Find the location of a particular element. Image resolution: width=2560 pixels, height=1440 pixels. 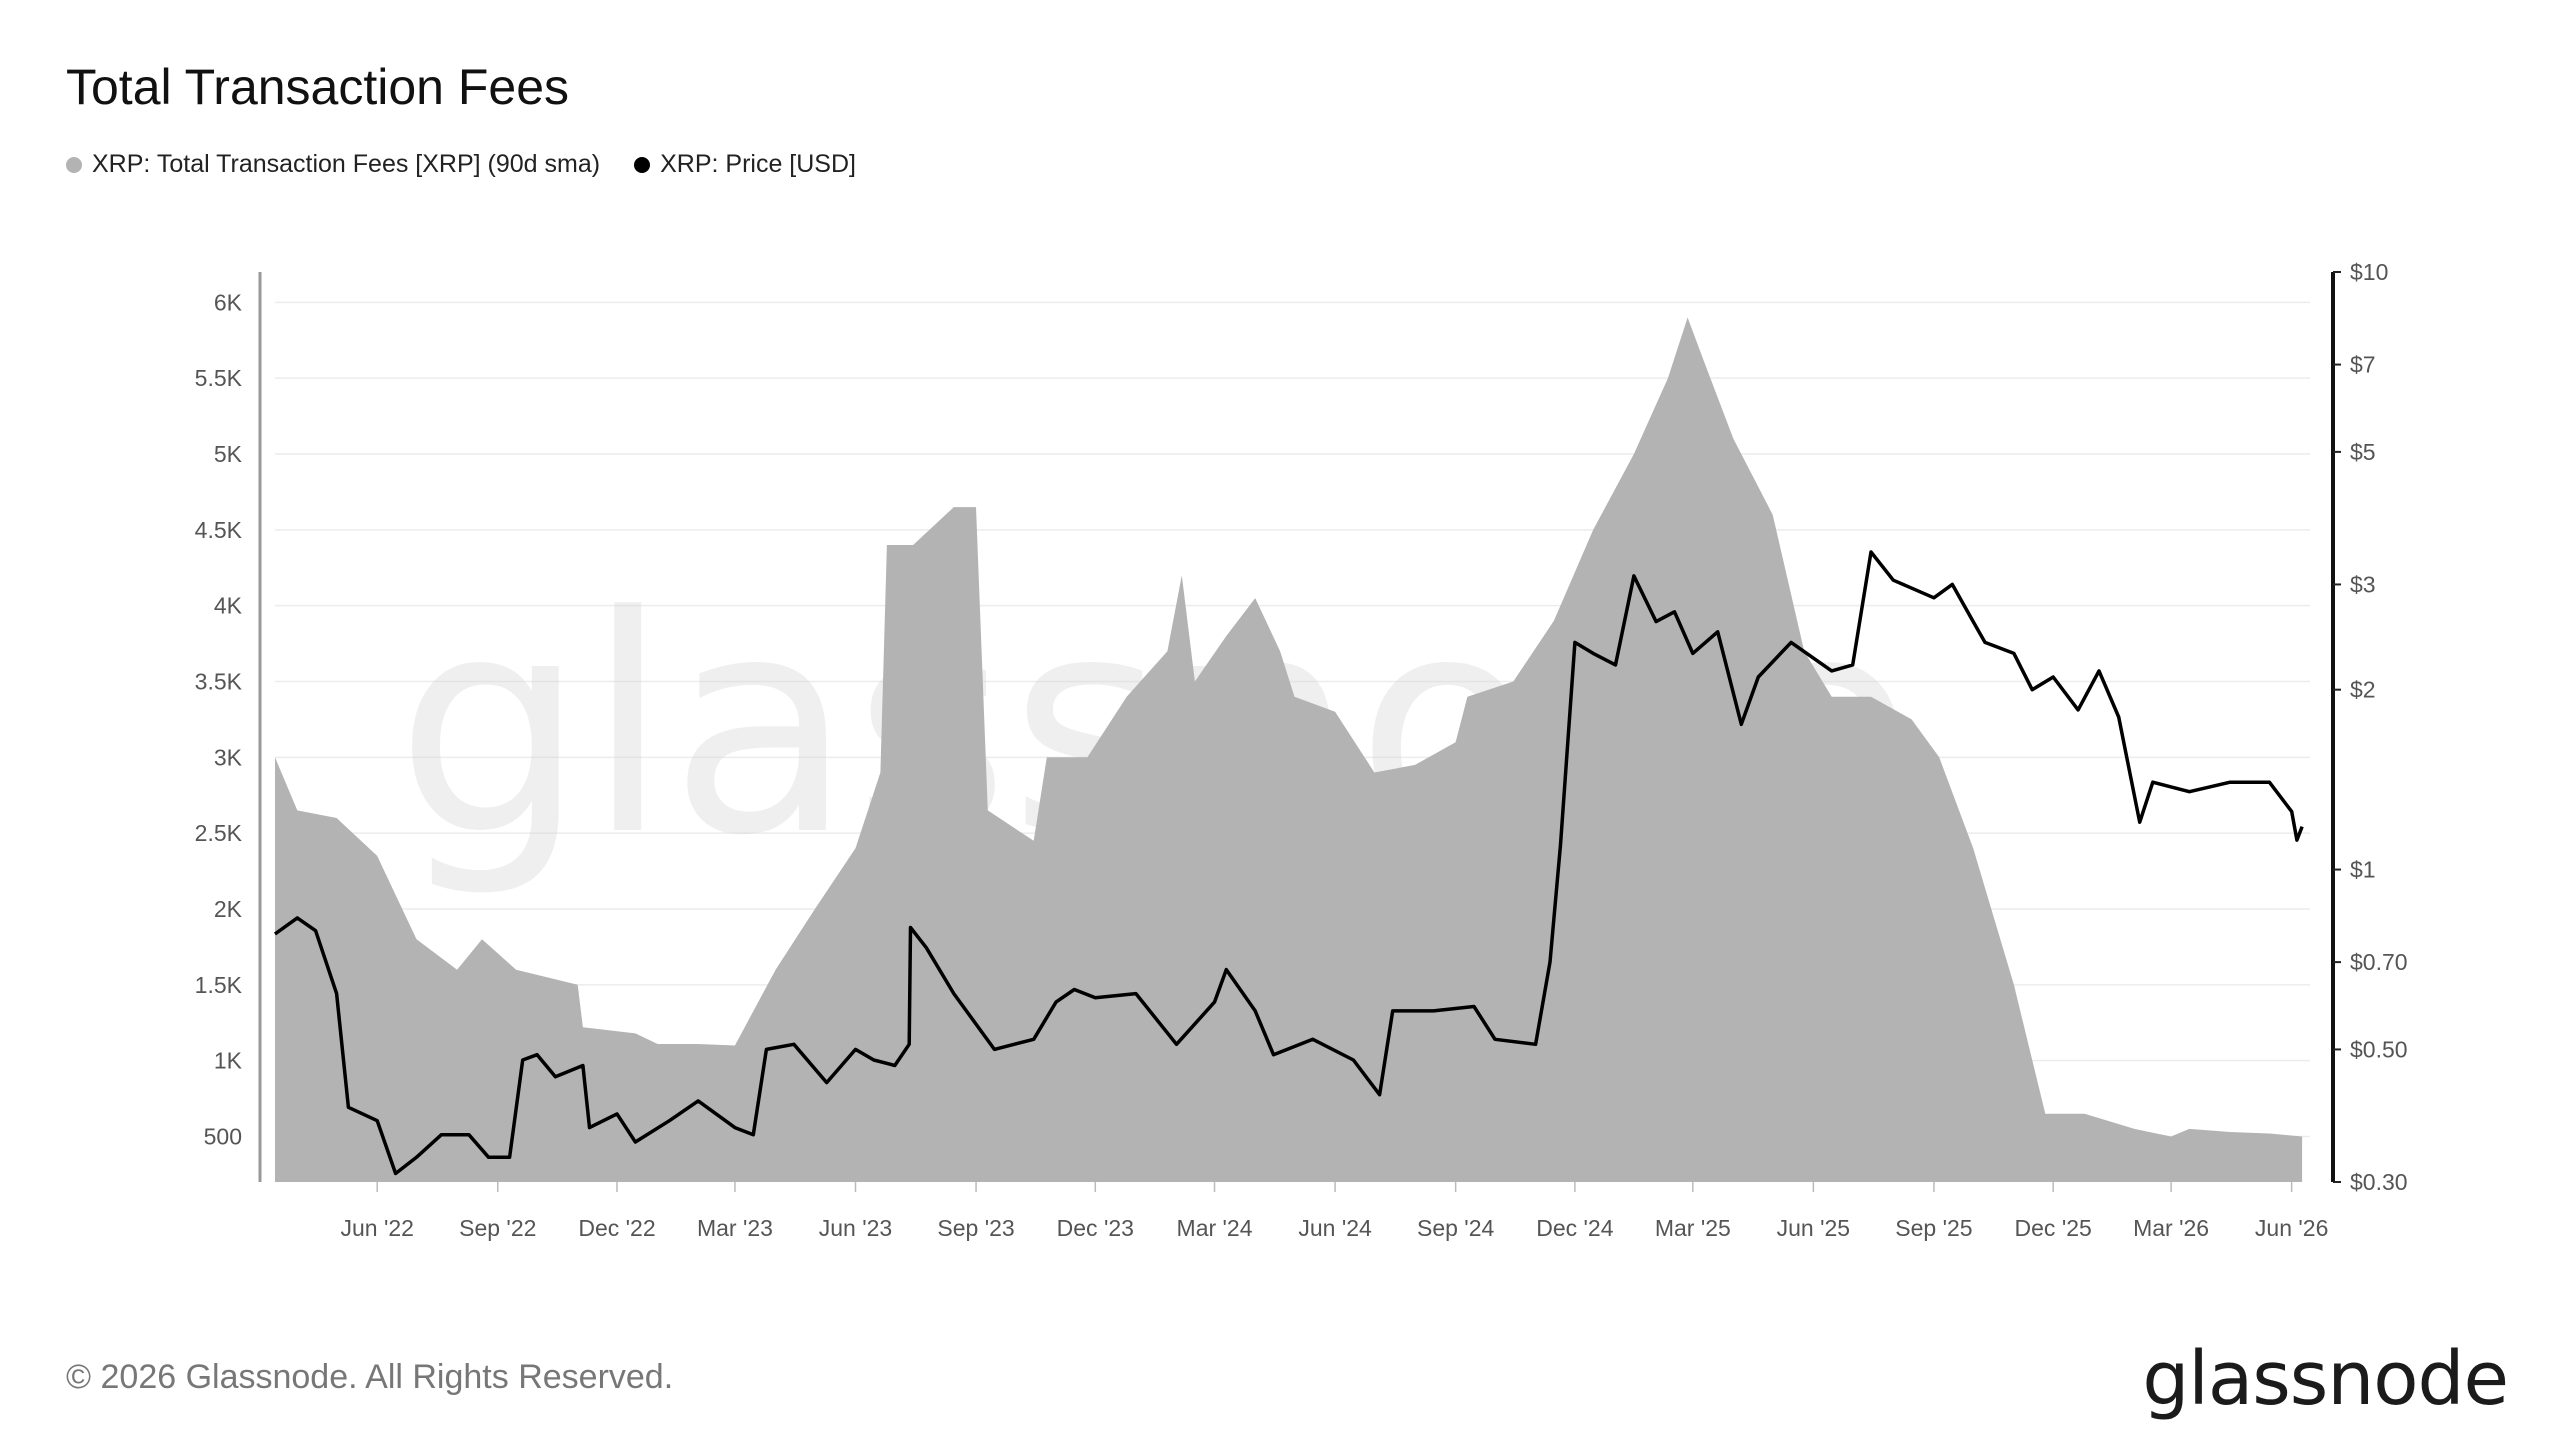

x-tick-label: Jun '22 is located at coordinates (376, 1228).